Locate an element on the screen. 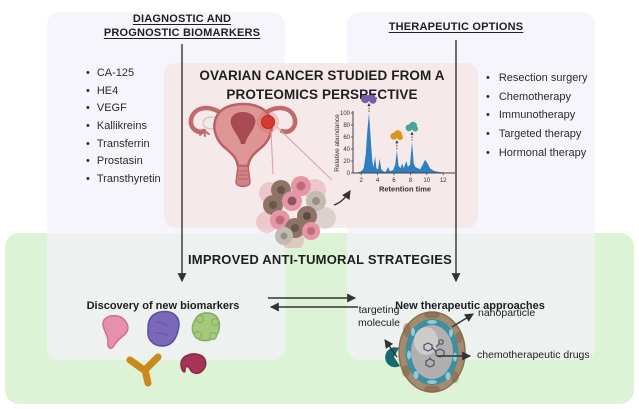  therapy-item: Chemotherapy is located at coordinates (537, 97).